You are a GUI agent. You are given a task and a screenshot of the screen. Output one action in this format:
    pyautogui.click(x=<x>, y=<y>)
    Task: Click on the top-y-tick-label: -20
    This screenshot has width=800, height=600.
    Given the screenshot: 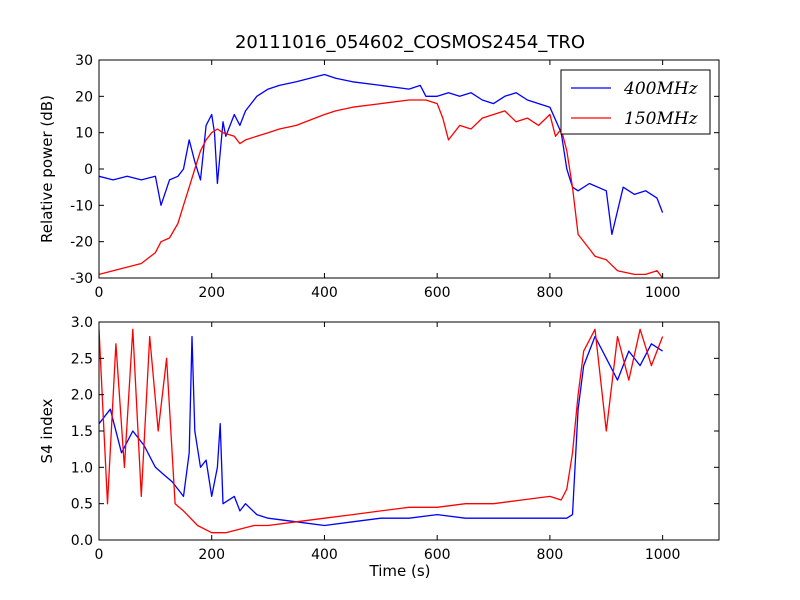 What is the action you would take?
    pyautogui.click(x=81, y=243)
    